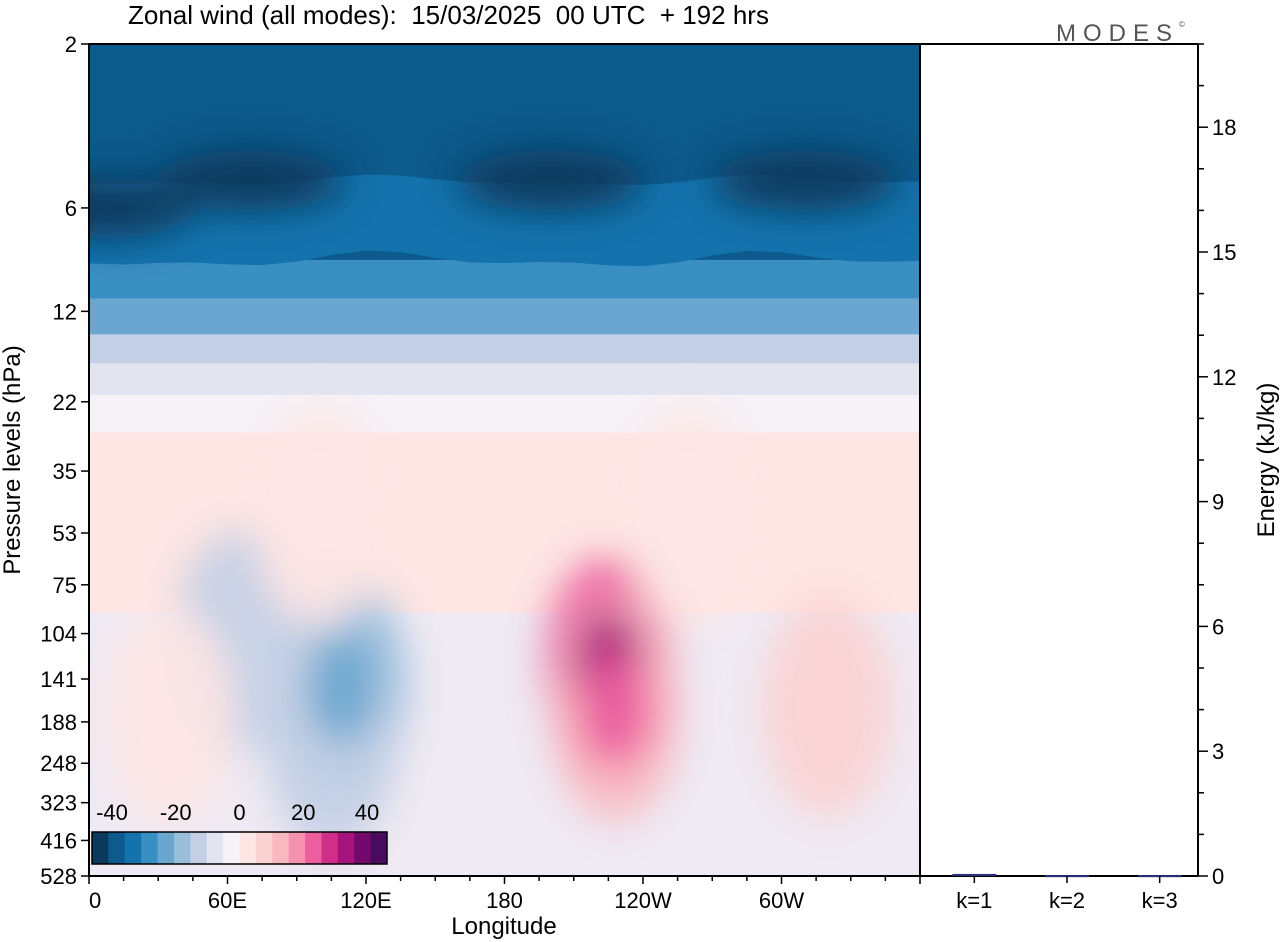 This screenshot has height=942, width=1280. I want to click on x-tick-label: 120E, so click(365, 900).